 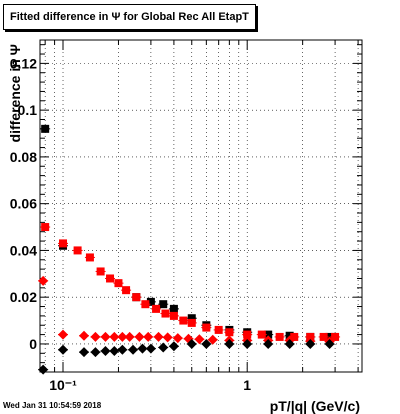 What do you see at coordinates (23, 250) in the screenshot?
I see `y-tick-label: 0.04` at bounding box center [23, 250].